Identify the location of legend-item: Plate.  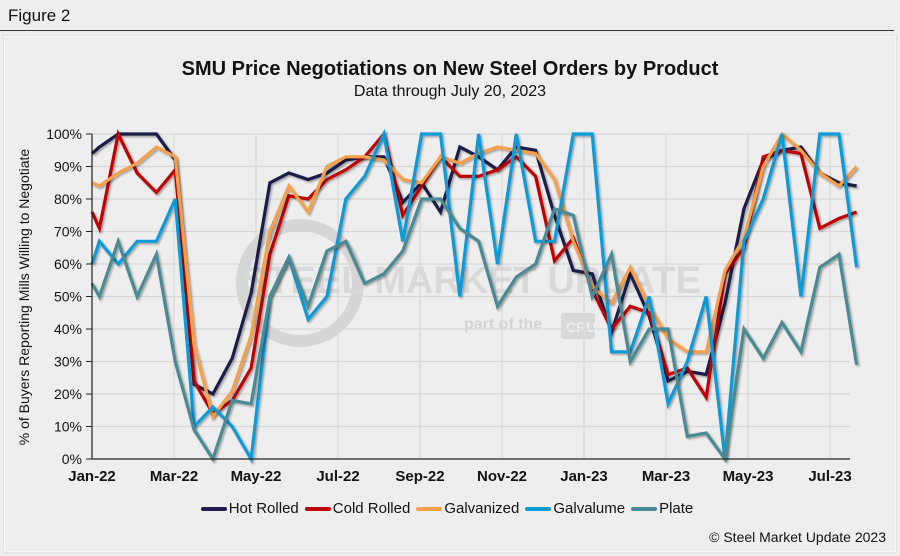
(662, 508).